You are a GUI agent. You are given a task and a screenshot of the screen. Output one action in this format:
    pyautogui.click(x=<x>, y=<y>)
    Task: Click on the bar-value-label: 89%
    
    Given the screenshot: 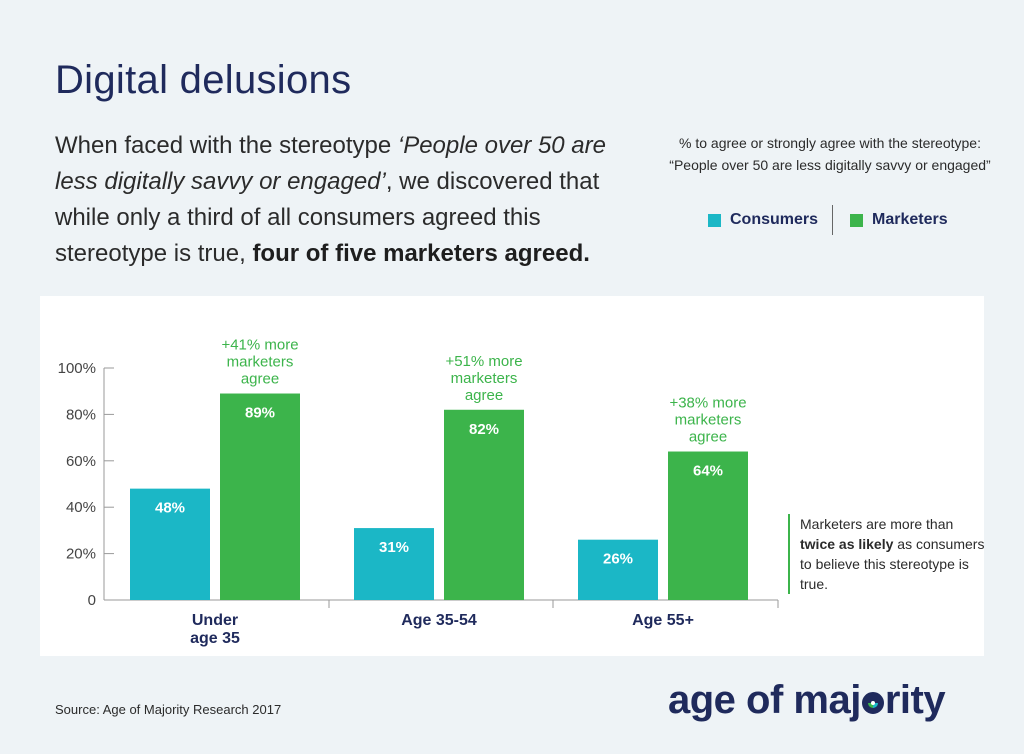 What is the action you would take?
    pyautogui.click(x=260, y=413)
    